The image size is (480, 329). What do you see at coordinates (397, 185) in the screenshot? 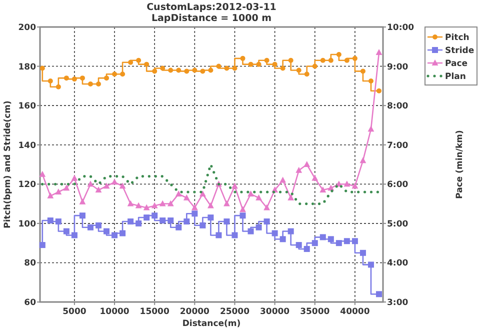
I see `y2-tick-label: 6:00` at bounding box center [397, 185].